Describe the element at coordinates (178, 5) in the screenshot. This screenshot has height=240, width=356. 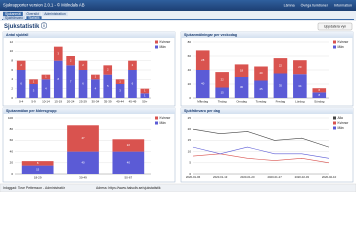
I see `header-bar` at that location.